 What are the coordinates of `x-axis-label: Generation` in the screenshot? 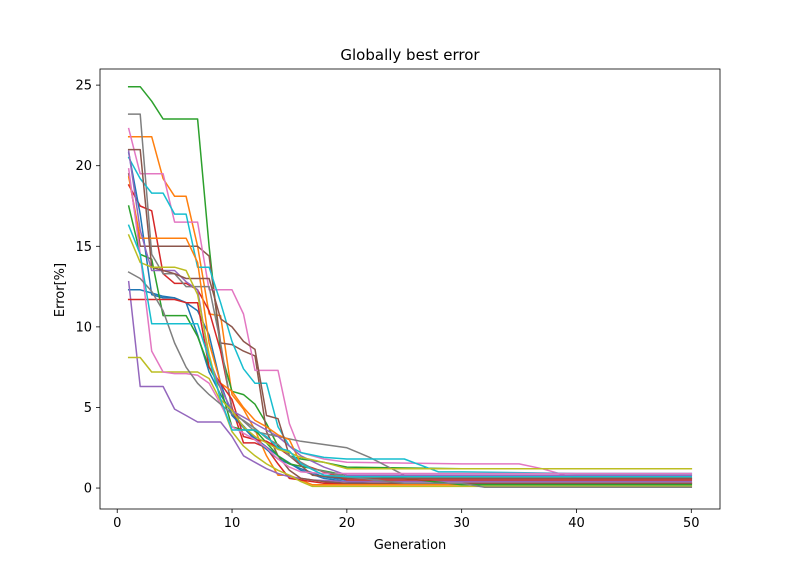 It's located at (410, 545).